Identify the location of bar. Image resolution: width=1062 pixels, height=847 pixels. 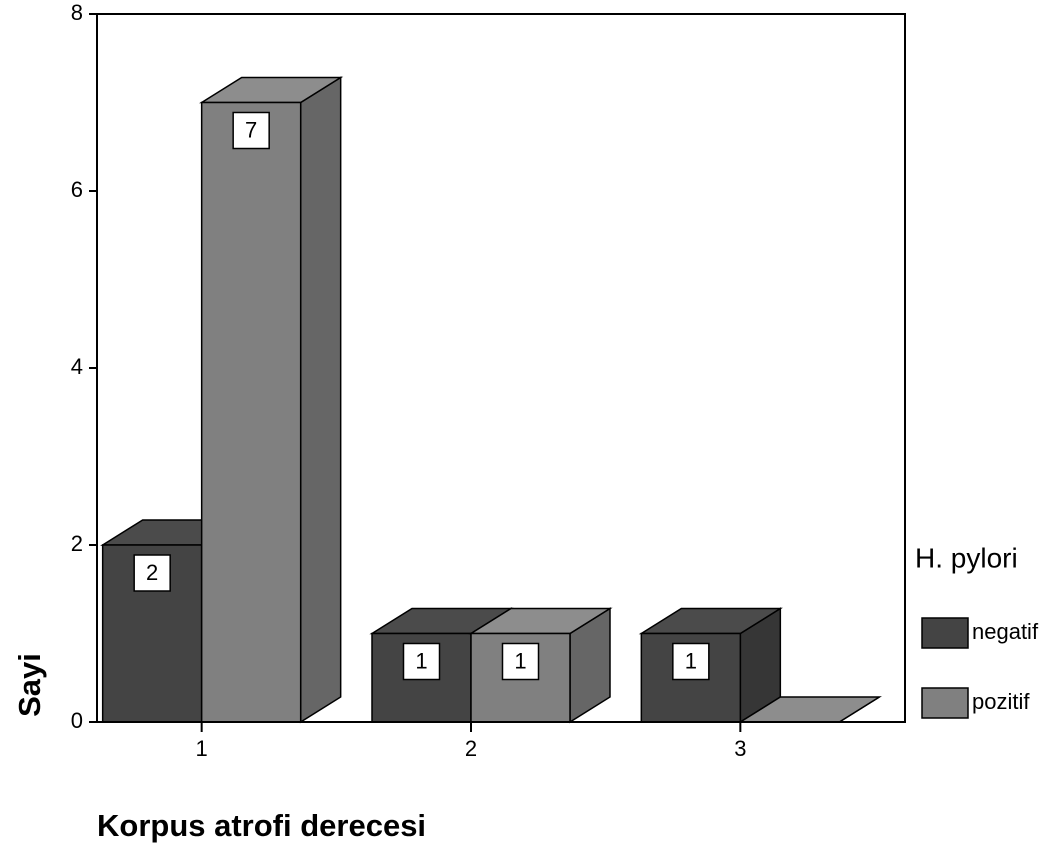
(251, 412).